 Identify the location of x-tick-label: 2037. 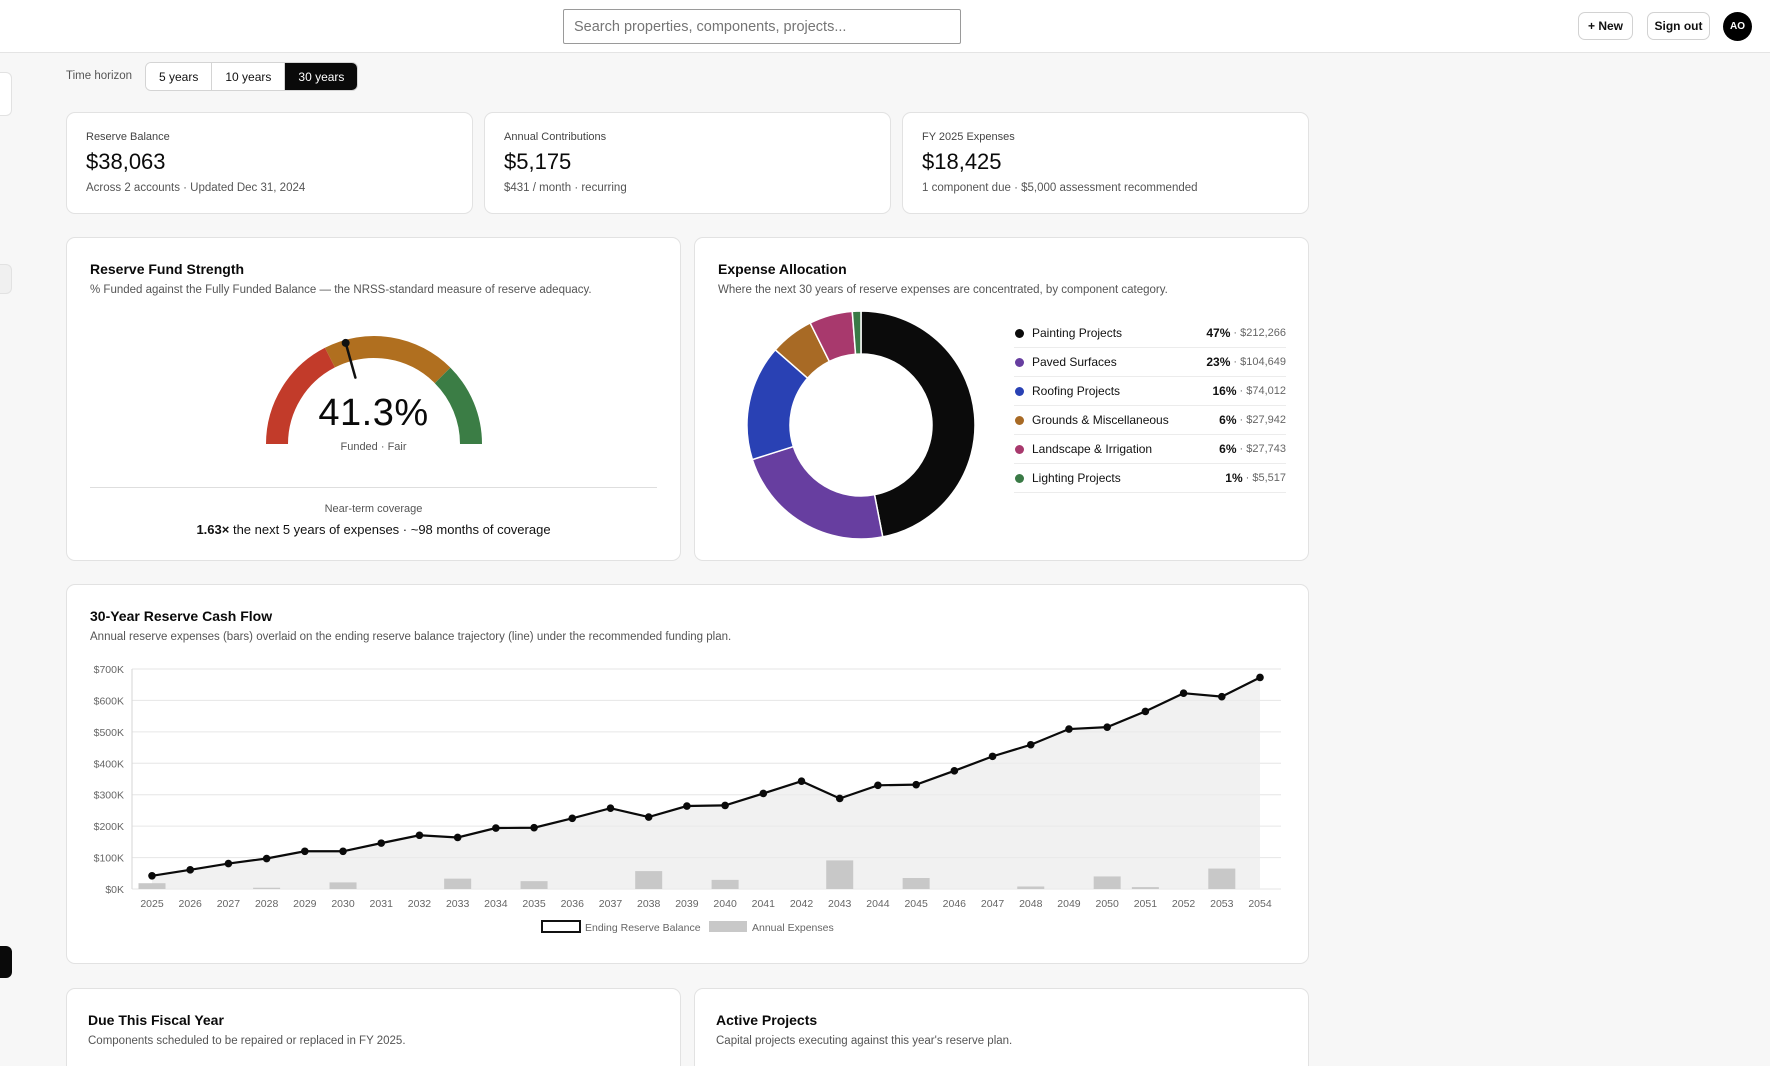
(611, 904).